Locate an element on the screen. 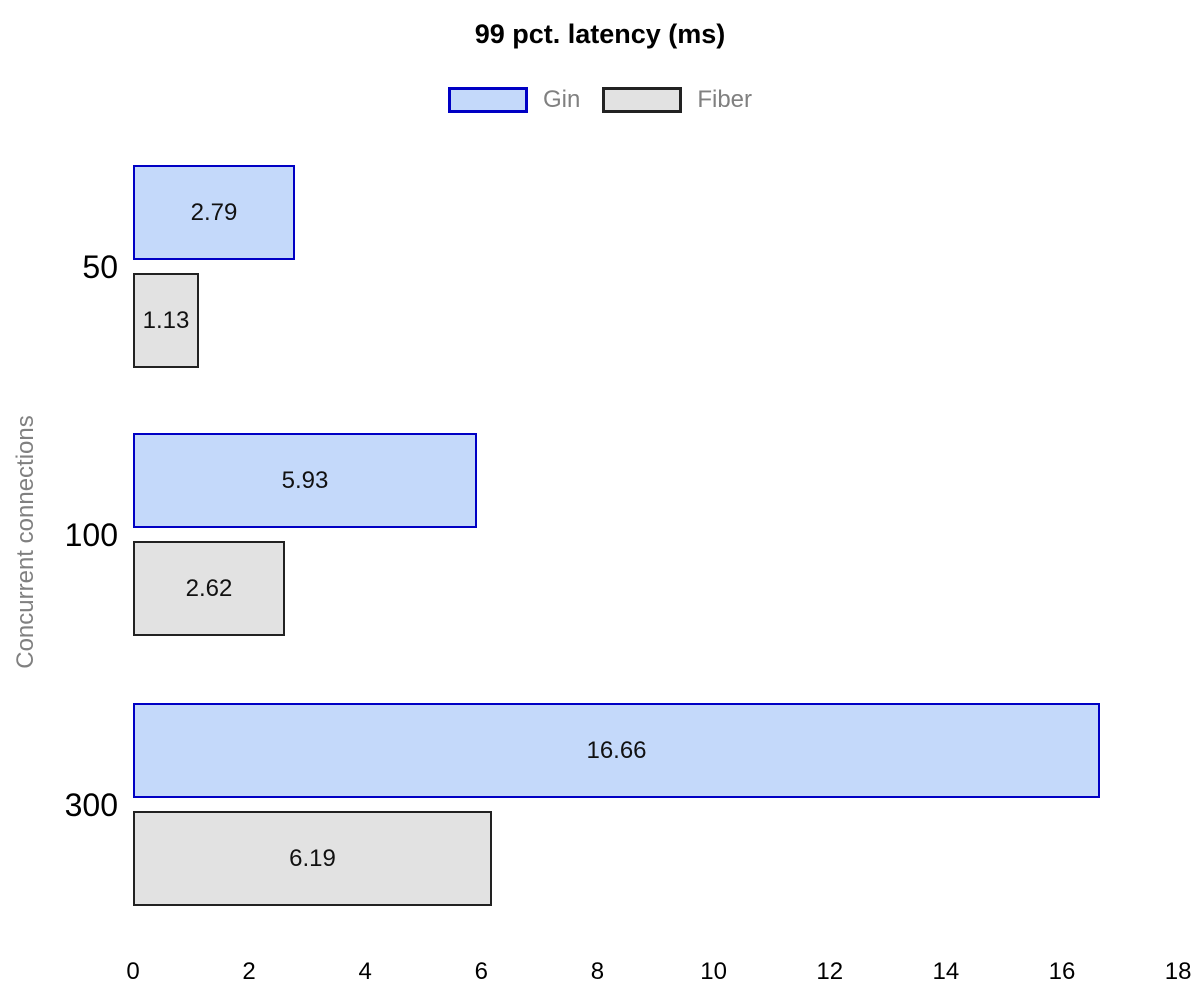  x-tick-label-10: 10 is located at coordinates (713, 971).